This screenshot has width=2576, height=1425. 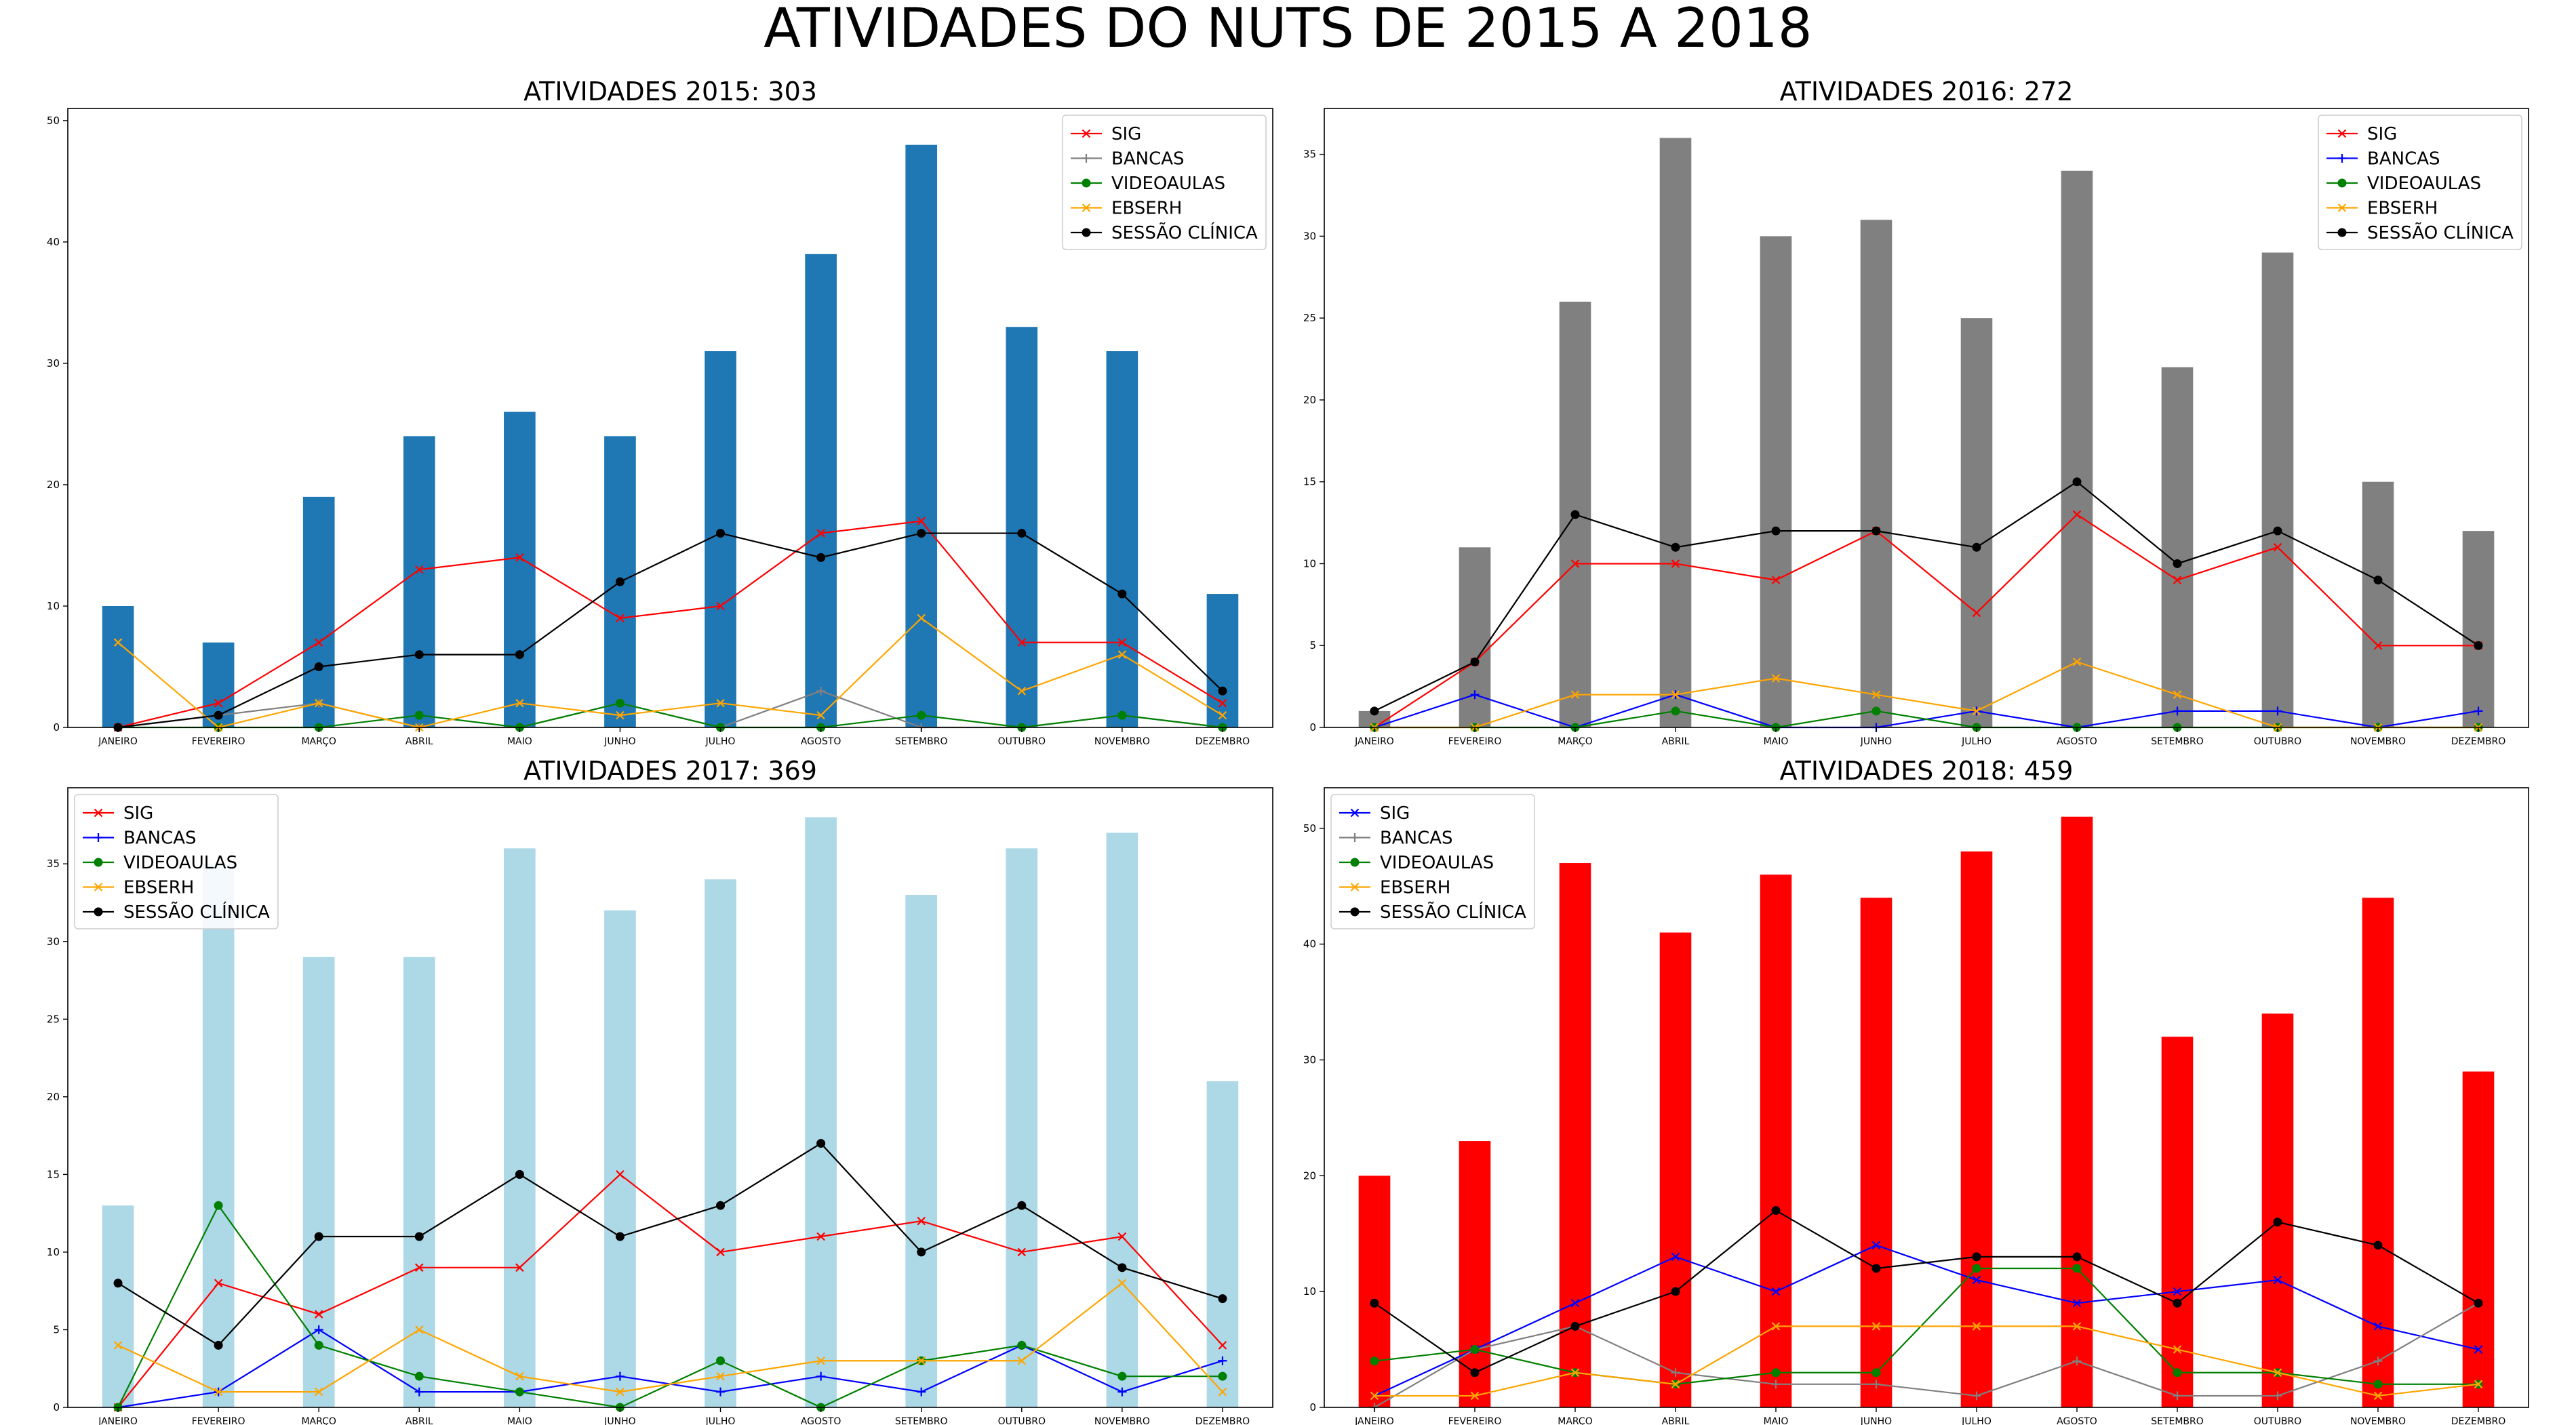 What do you see at coordinates (2278, 547) in the screenshot?
I see `point-sig-outubro` at bounding box center [2278, 547].